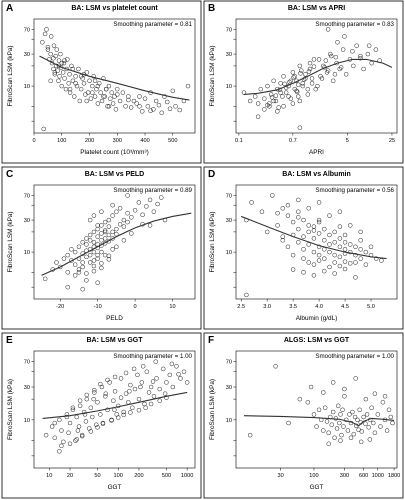  I want to click on x-tick-label: 100, so click(118, 476).